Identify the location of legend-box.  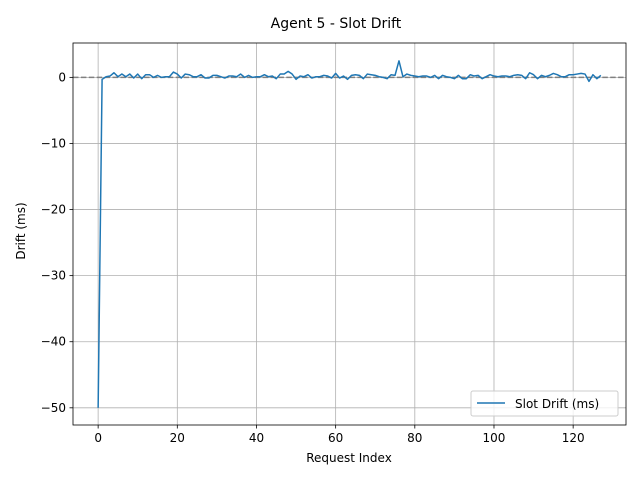
(544, 403).